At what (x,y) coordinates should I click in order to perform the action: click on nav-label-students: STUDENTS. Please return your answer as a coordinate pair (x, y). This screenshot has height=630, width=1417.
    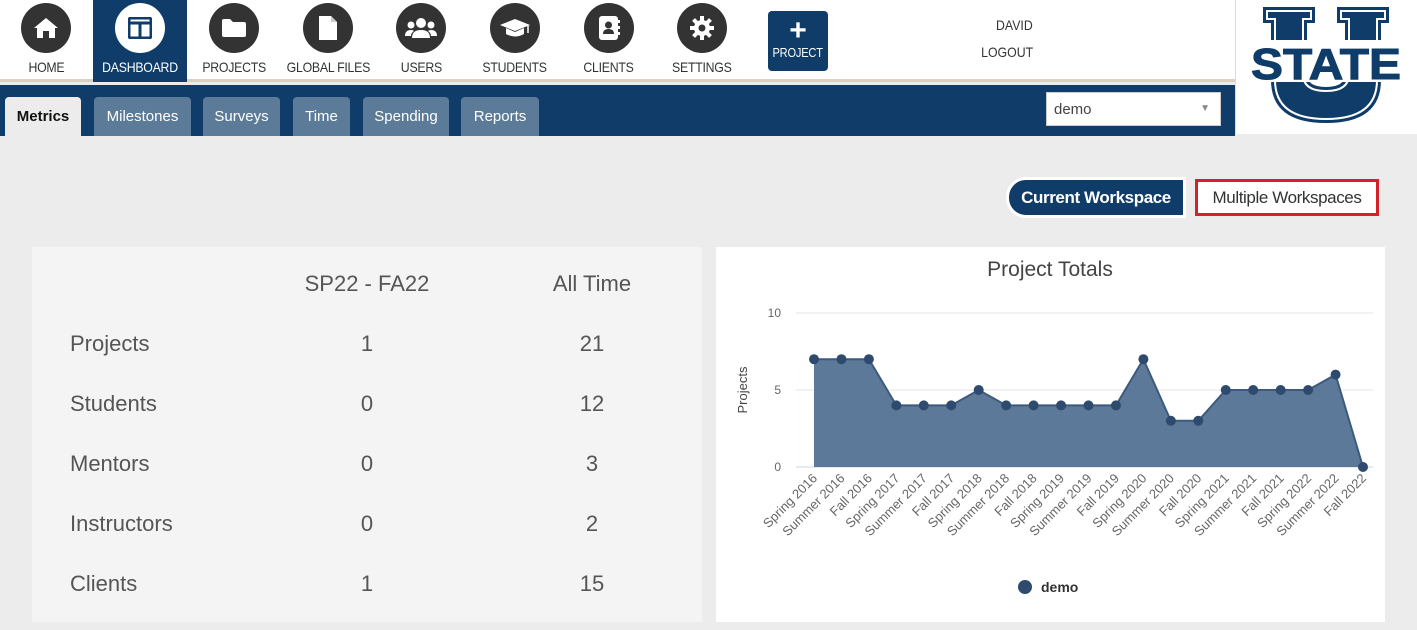
    Looking at the image, I should click on (515, 67).